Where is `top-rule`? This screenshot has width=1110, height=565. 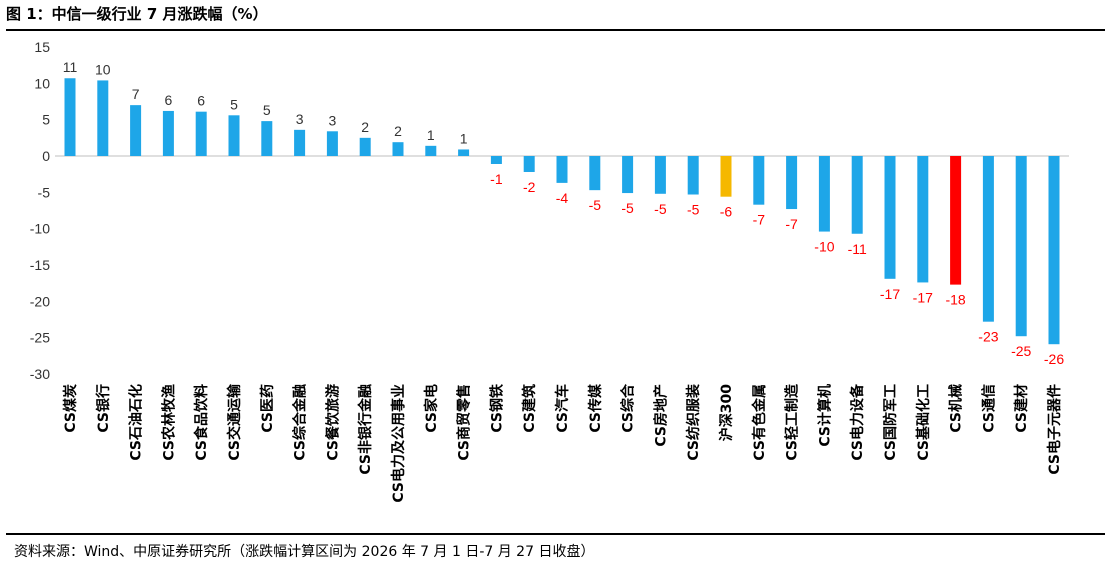 top-rule is located at coordinates (555, 30).